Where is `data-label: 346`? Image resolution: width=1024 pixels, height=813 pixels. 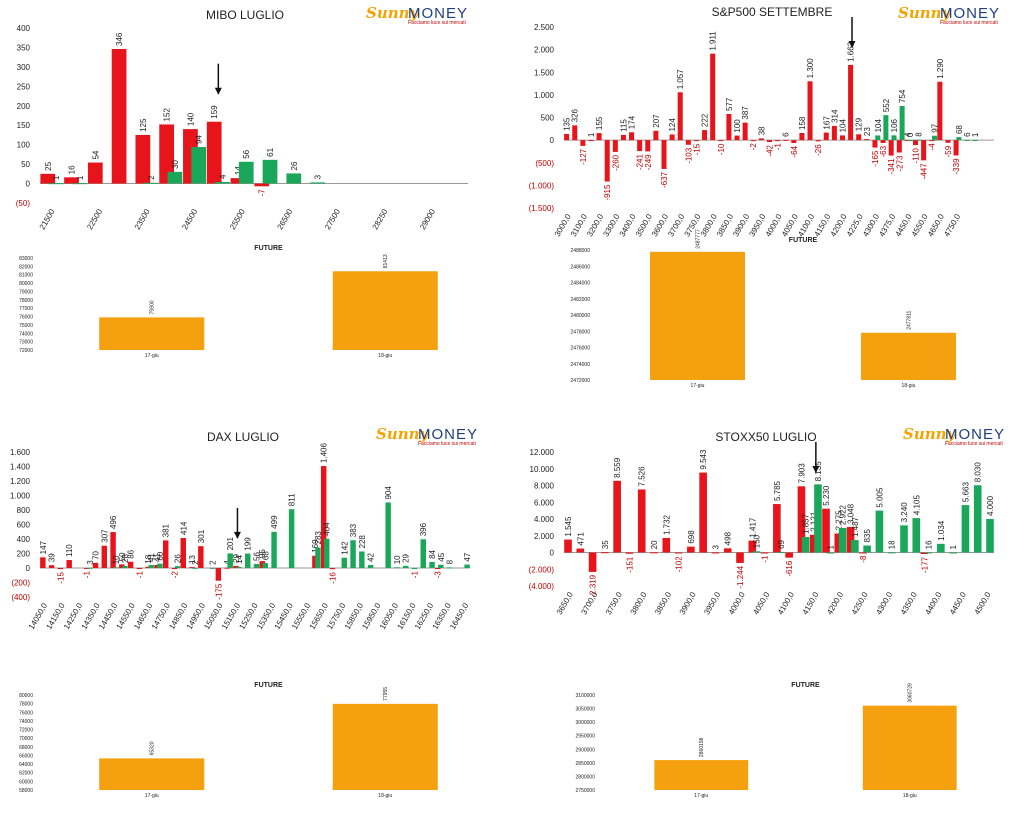
data-label: 346 is located at coordinates (119, 39).